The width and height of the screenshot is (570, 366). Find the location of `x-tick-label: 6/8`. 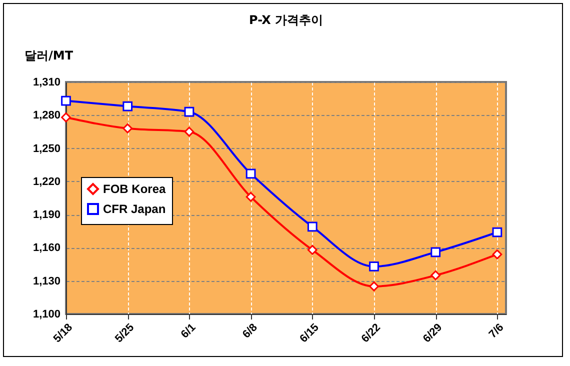

x-tick-label: 6/8 is located at coordinates (250, 331).